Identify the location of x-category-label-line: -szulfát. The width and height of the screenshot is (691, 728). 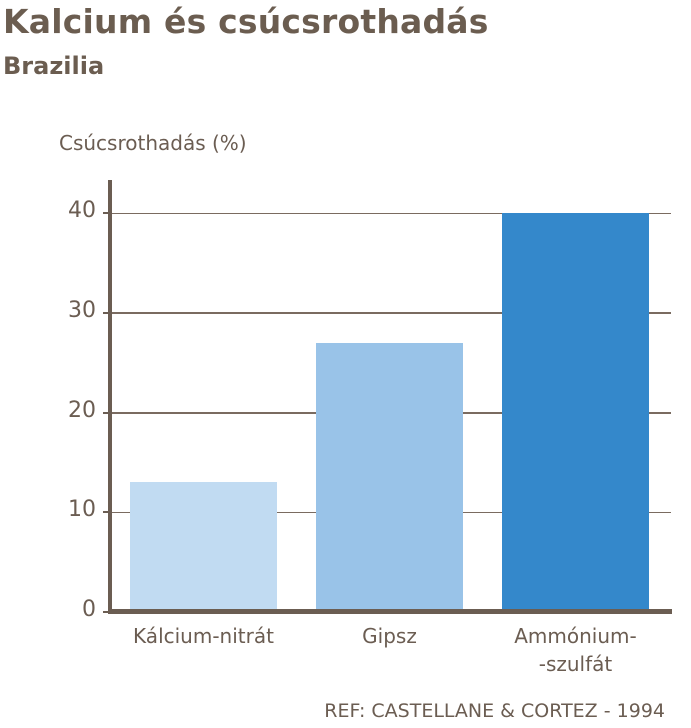
(575, 664).